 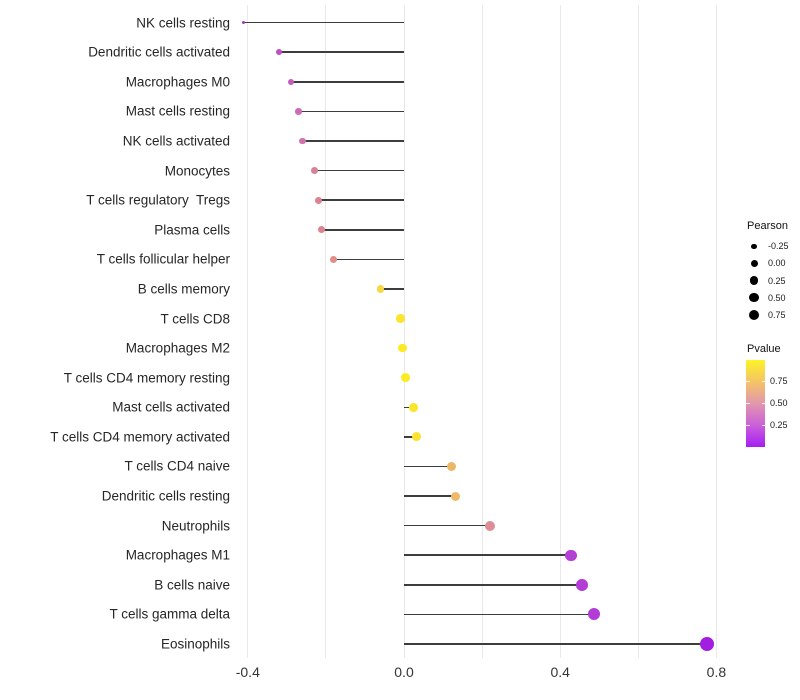 I want to click on size-legend-label: 0.00, so click(x=777, y=263).